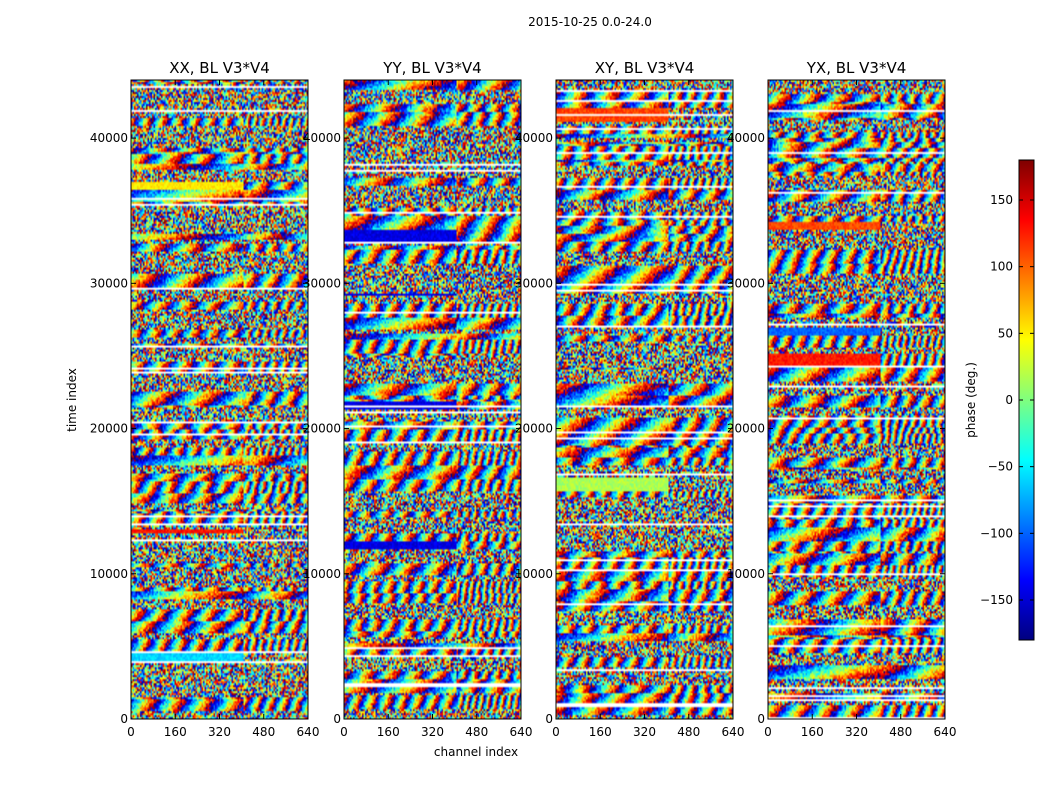 This screenshot has width=1050, height=800. What do you see at coordinates (645, 68) in the screenshot?
I see `panel-title: XY, BL V3*V4` at bounding box center [645, 68].